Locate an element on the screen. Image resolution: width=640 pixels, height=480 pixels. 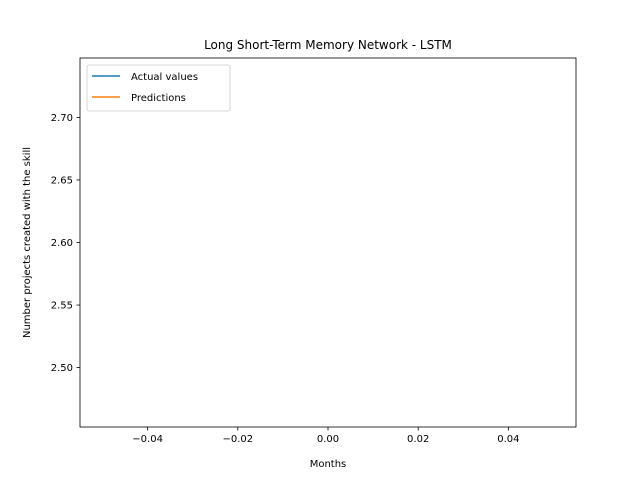
y-tick-label: 2.70 is located at coordinates (62, 118).